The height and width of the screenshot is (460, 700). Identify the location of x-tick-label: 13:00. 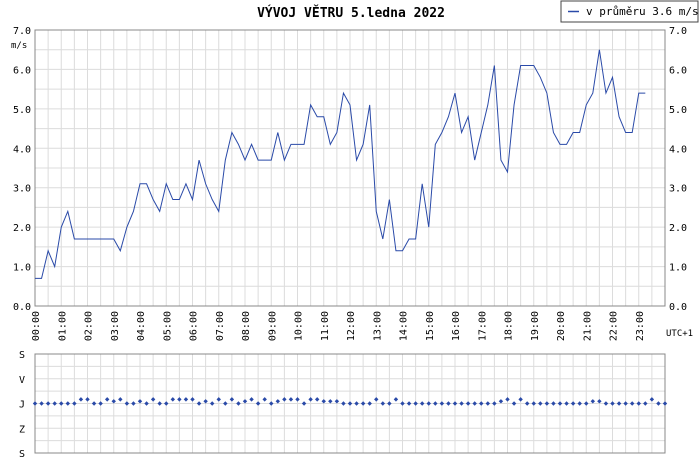
(377, 326).